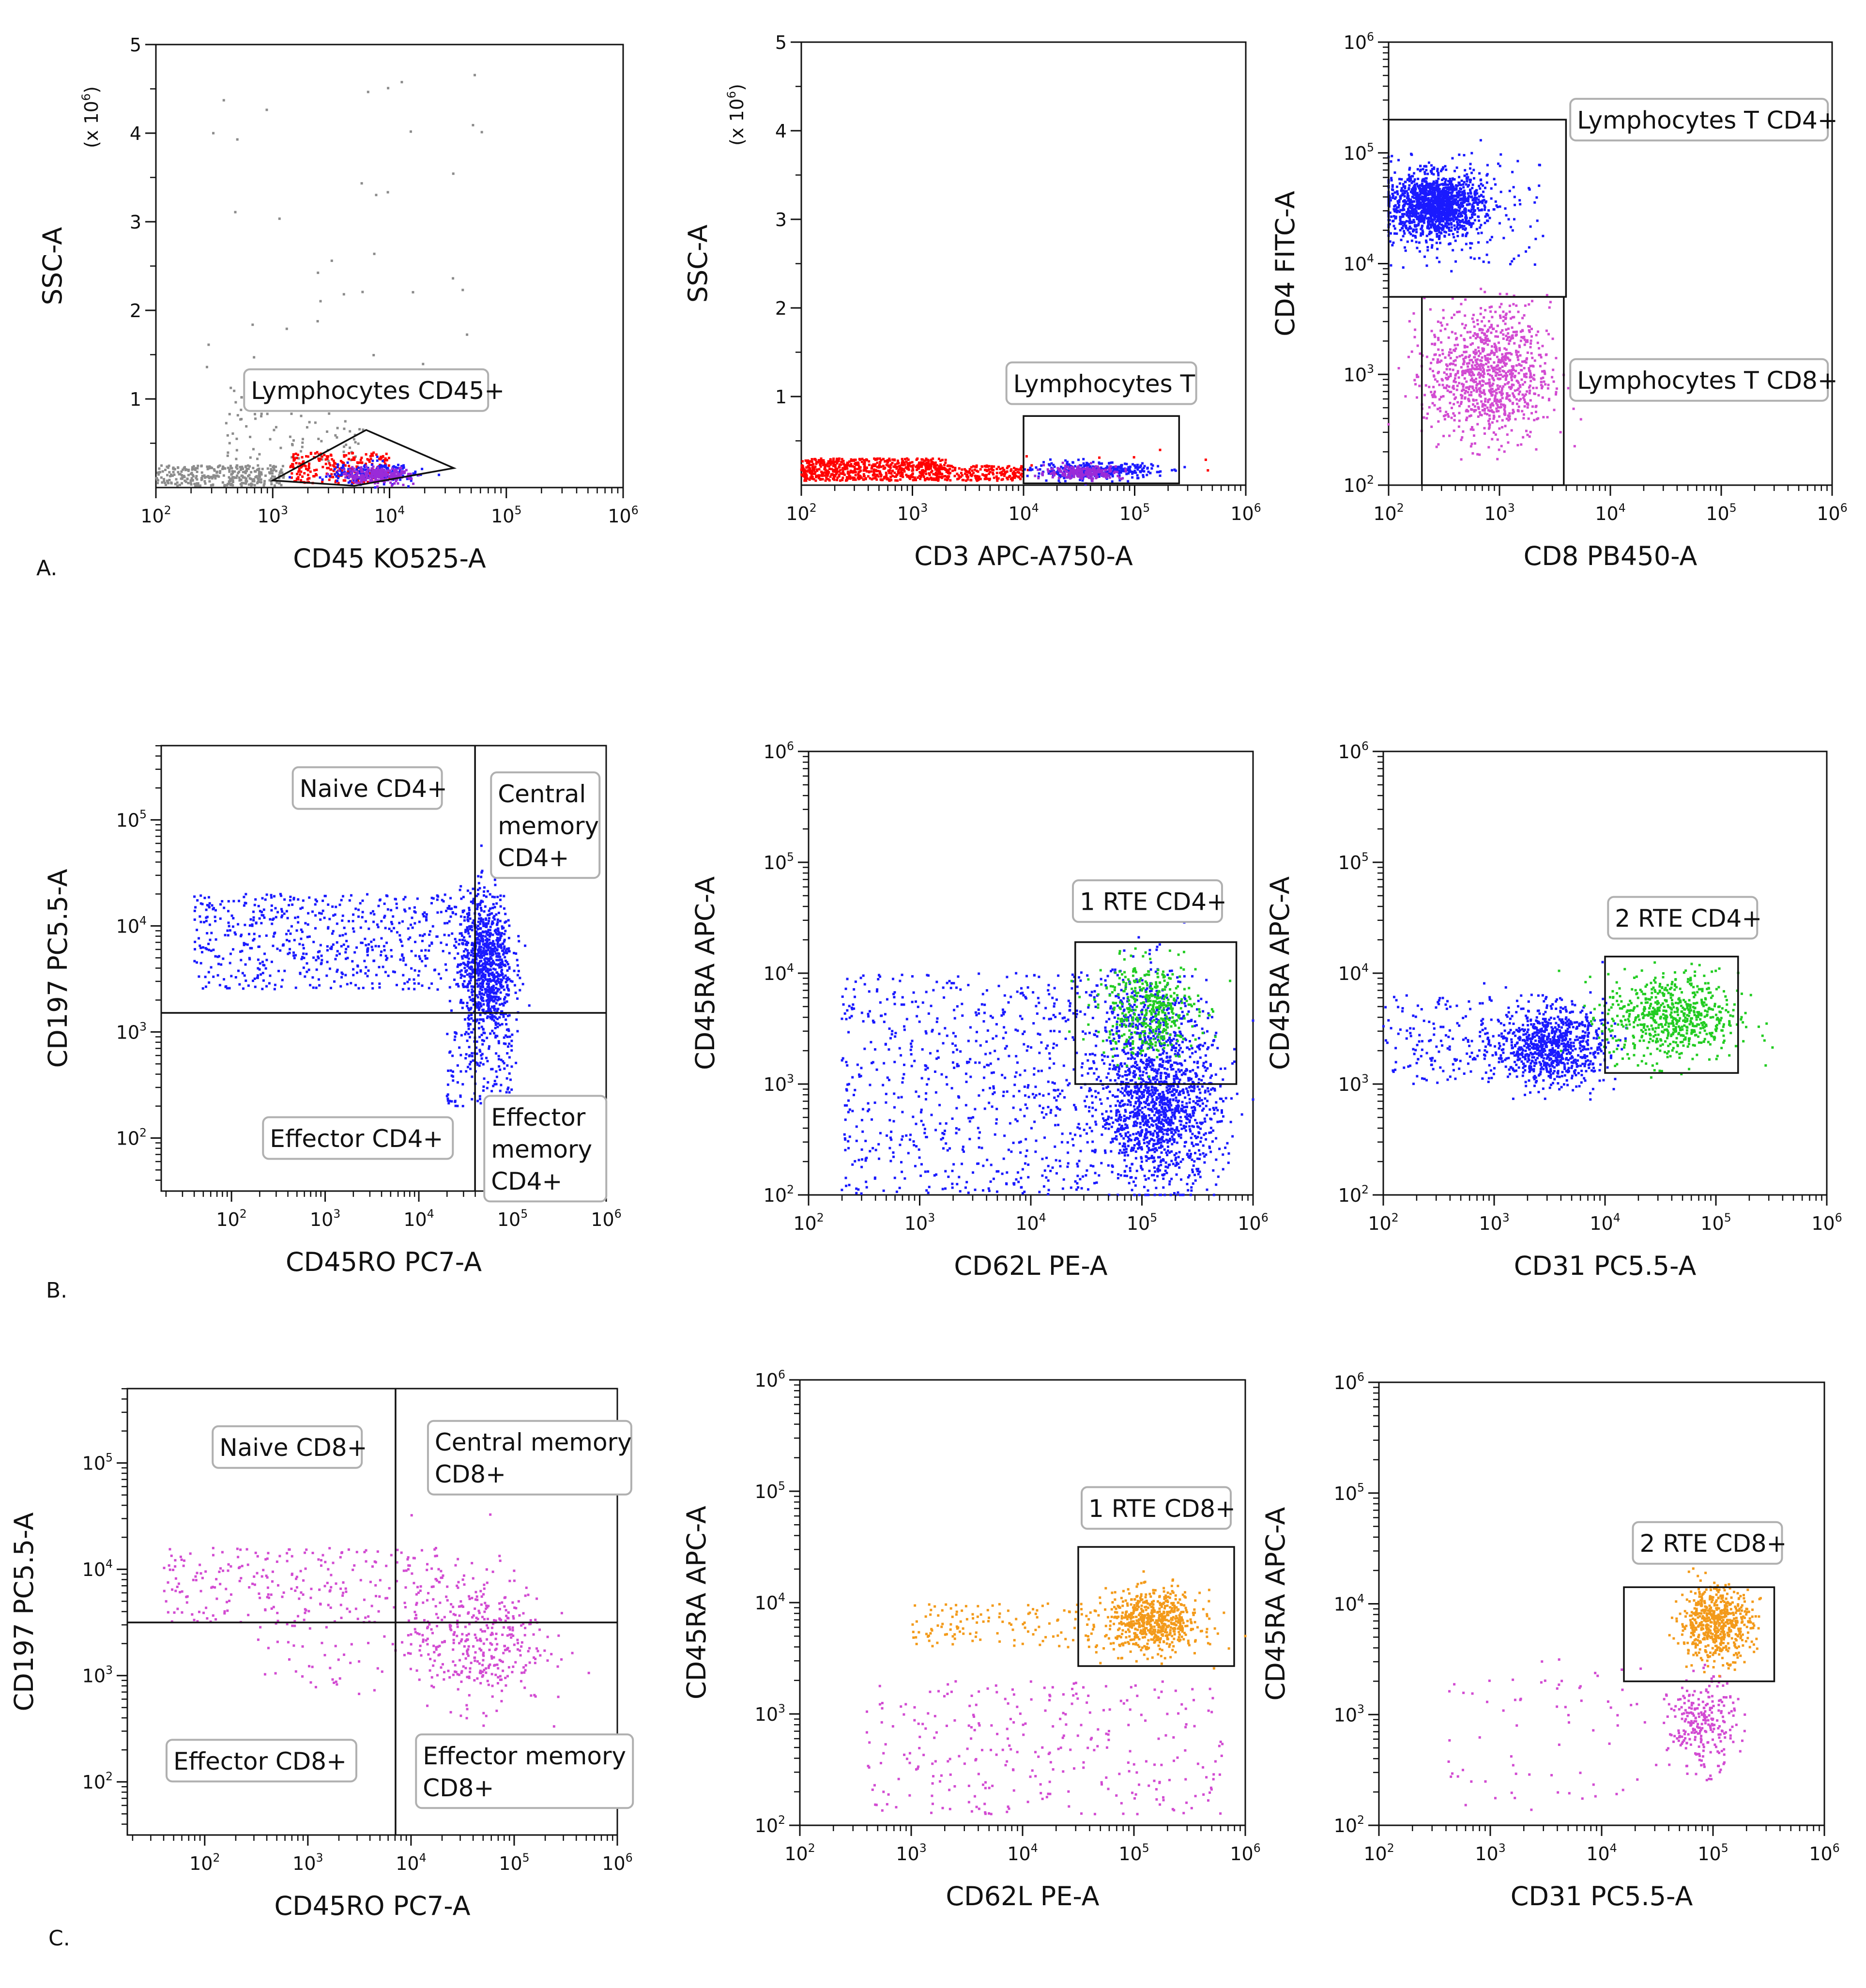 This screenshot has width=1866, height=1988. I want to click on gate-label: Lymphocytes CD45+, so click(374, 390).